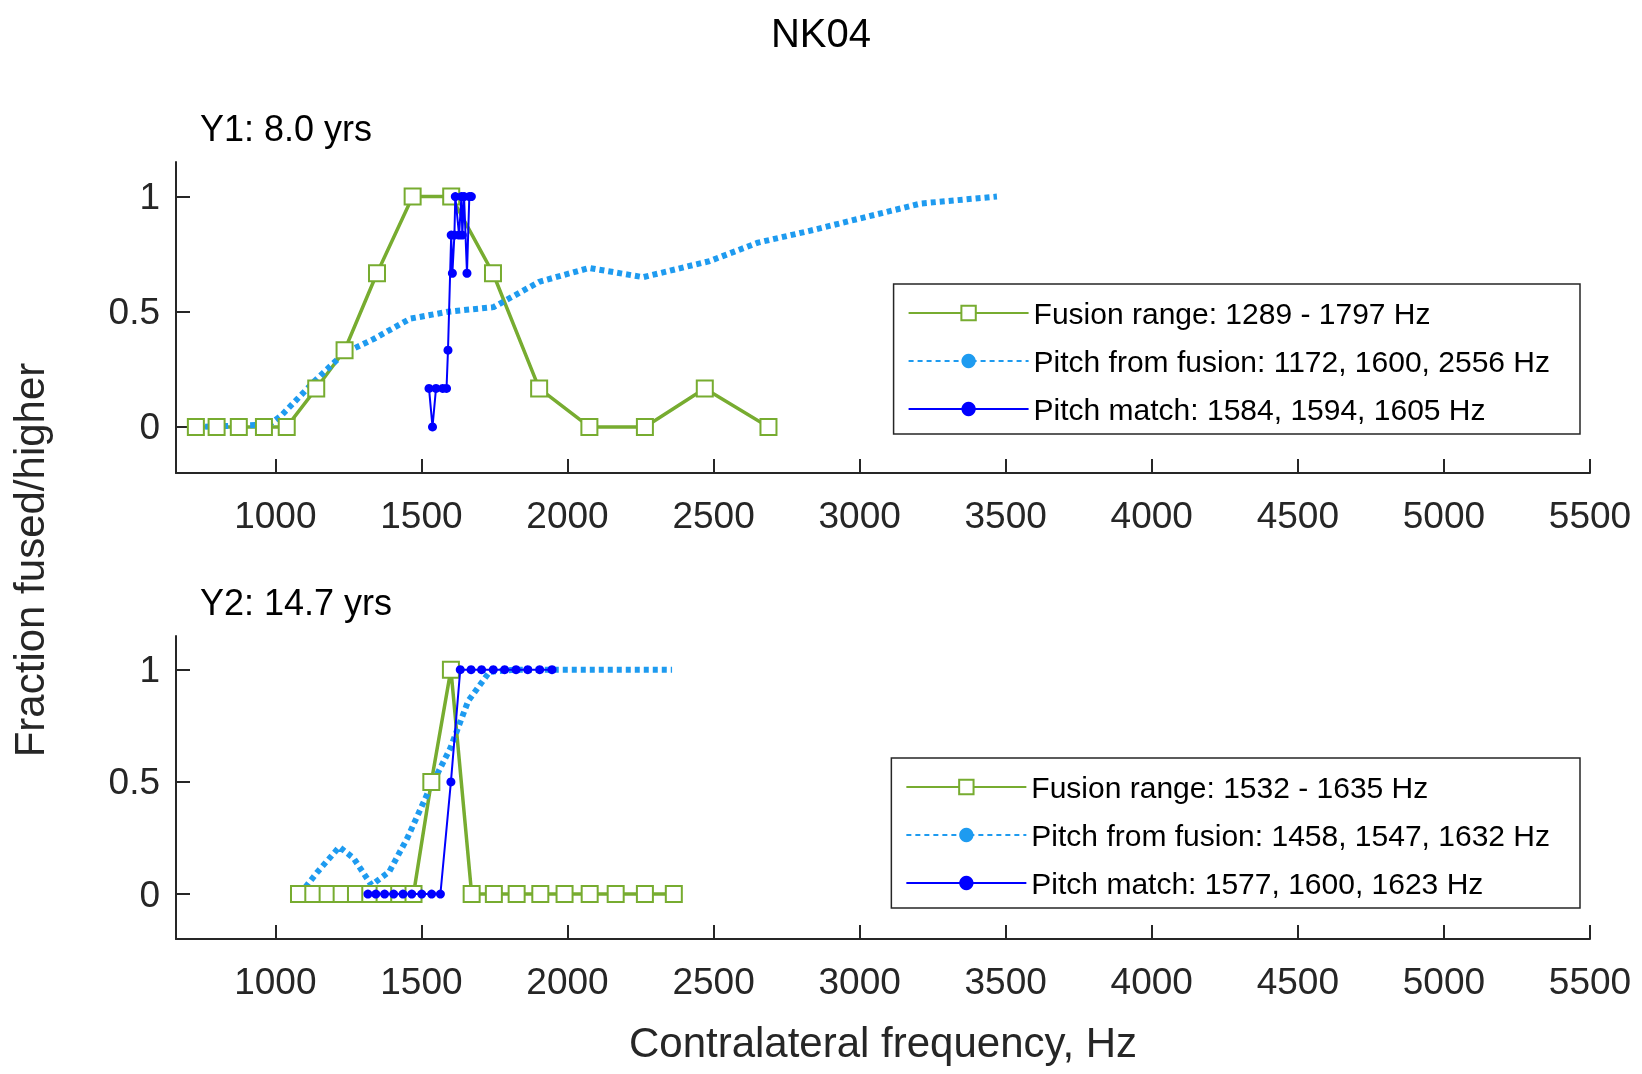 The height and width of the screenshot is (1074, 1642). I want to click on y-axis-title: Fraction fused/higher, so click(30, 560).